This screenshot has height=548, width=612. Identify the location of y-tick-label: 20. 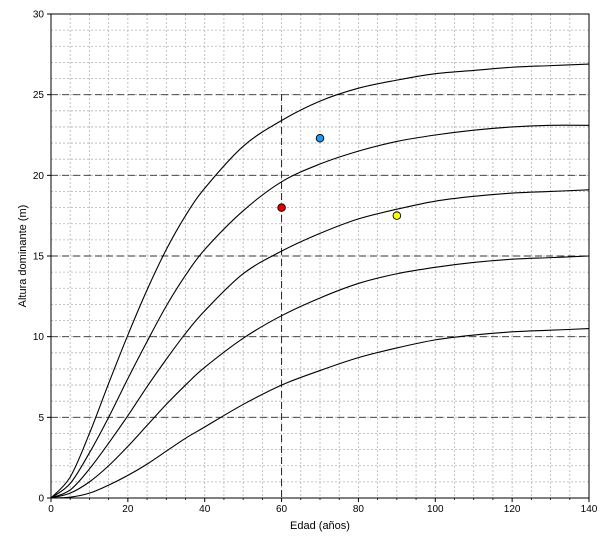
(39, 176).